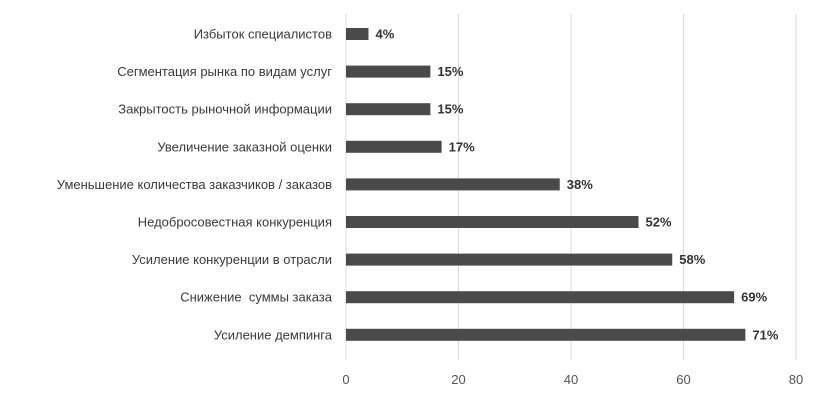 The width and height of the screenshot is (821, 410). I want to click on category-label: Усиление демпинга, so click(273, 334).